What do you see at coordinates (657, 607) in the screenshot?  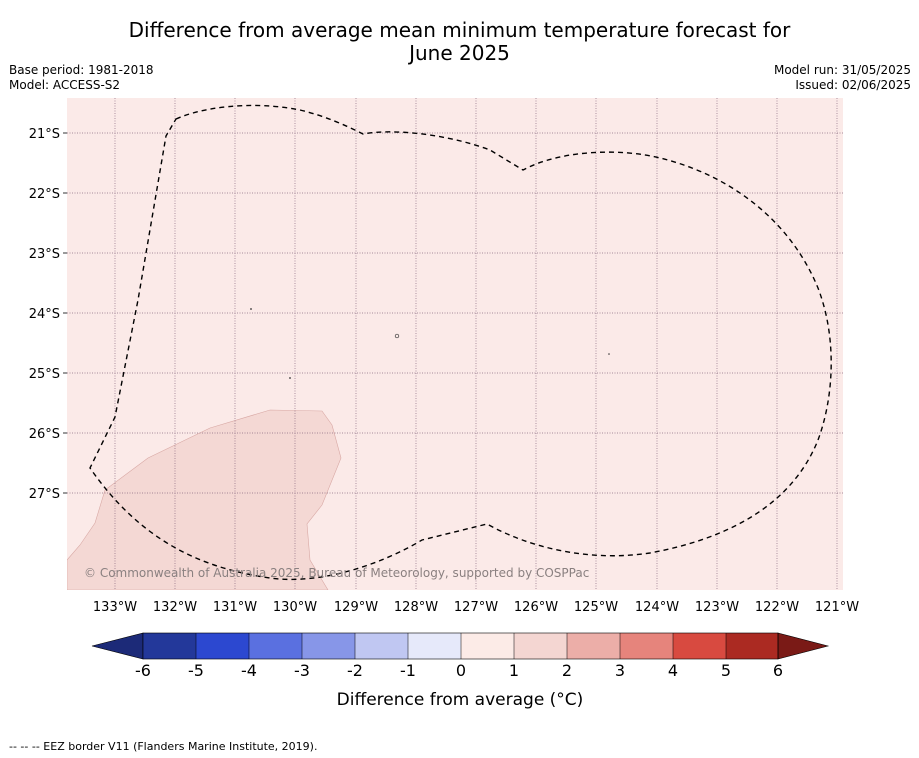 I see `lon-label: 124°W` at bounding box center [657, 607].